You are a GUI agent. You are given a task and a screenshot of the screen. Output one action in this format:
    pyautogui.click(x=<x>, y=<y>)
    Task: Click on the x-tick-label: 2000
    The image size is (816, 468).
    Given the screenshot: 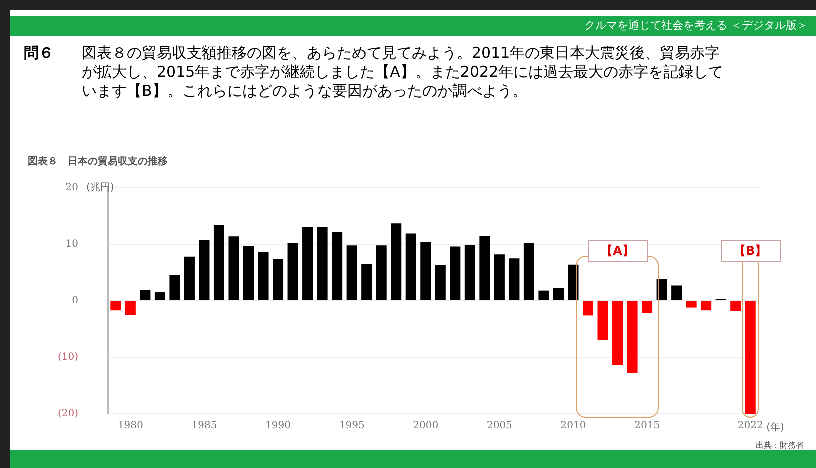 What is the action you would take?
    pyautogui.click(x=426, y=426)
    